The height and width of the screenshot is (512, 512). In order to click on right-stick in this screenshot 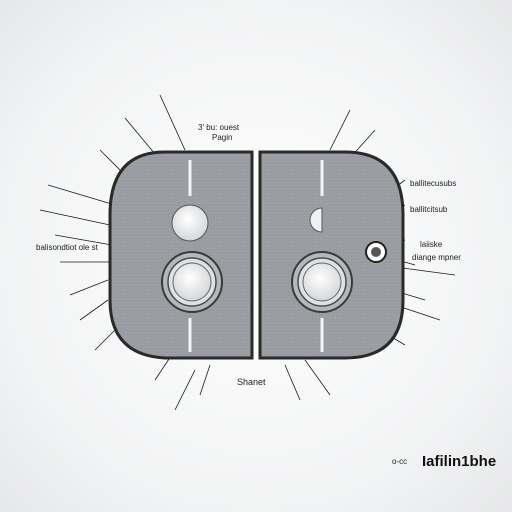, I will do `click(322, 282)`.